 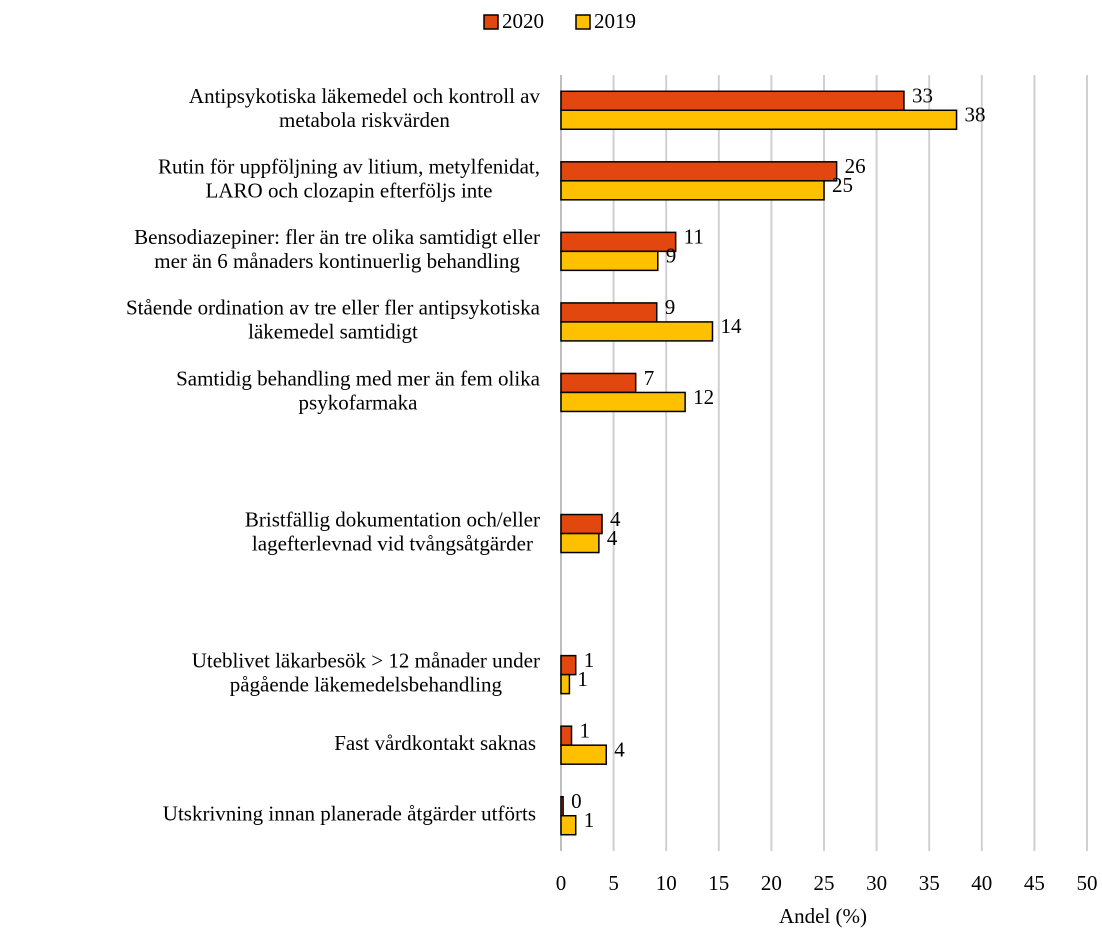 What do you see at coordinates (523, 21) in the screenshot?
I see `legend-label: 2020` at bounding box center [523, 21].